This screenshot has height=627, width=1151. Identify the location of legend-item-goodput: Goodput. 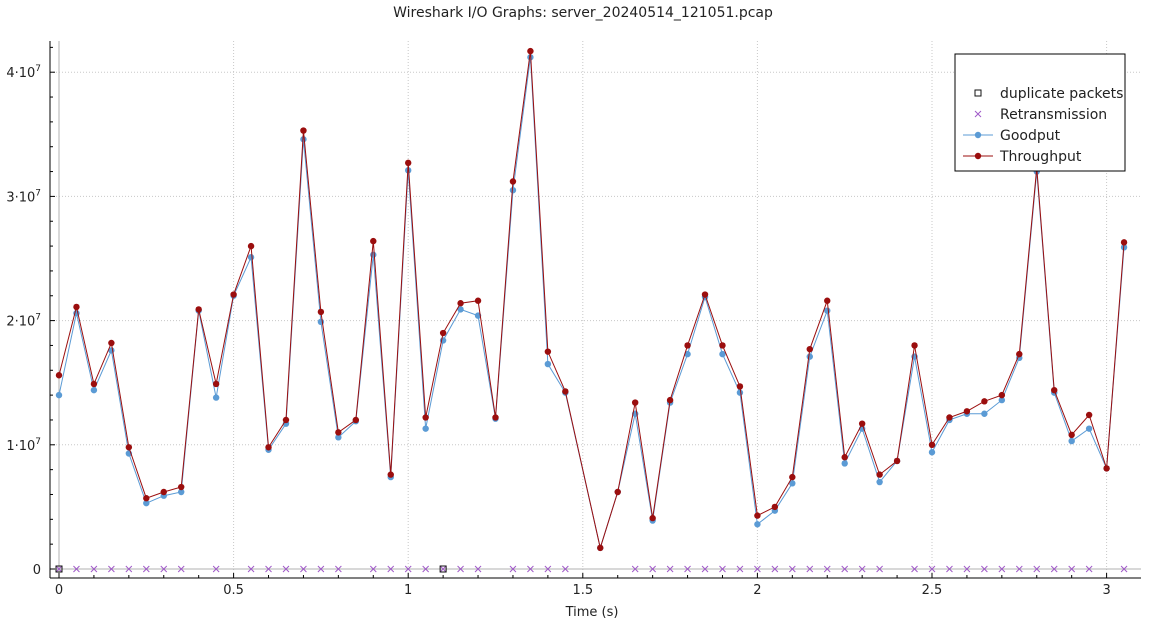
(1012, 136).